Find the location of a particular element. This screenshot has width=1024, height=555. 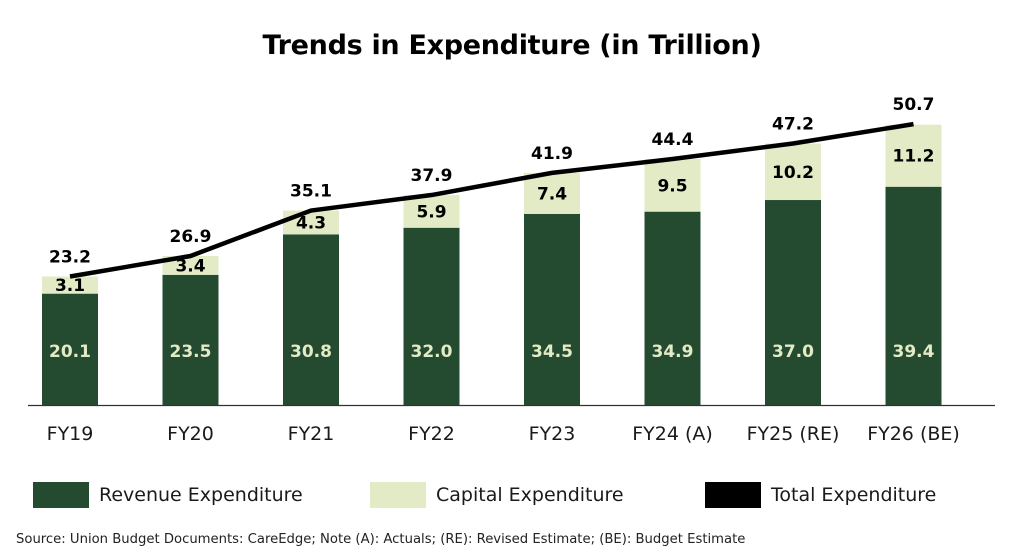

legend-item-total: Total Expenditure is located at coordinates (820, 495).